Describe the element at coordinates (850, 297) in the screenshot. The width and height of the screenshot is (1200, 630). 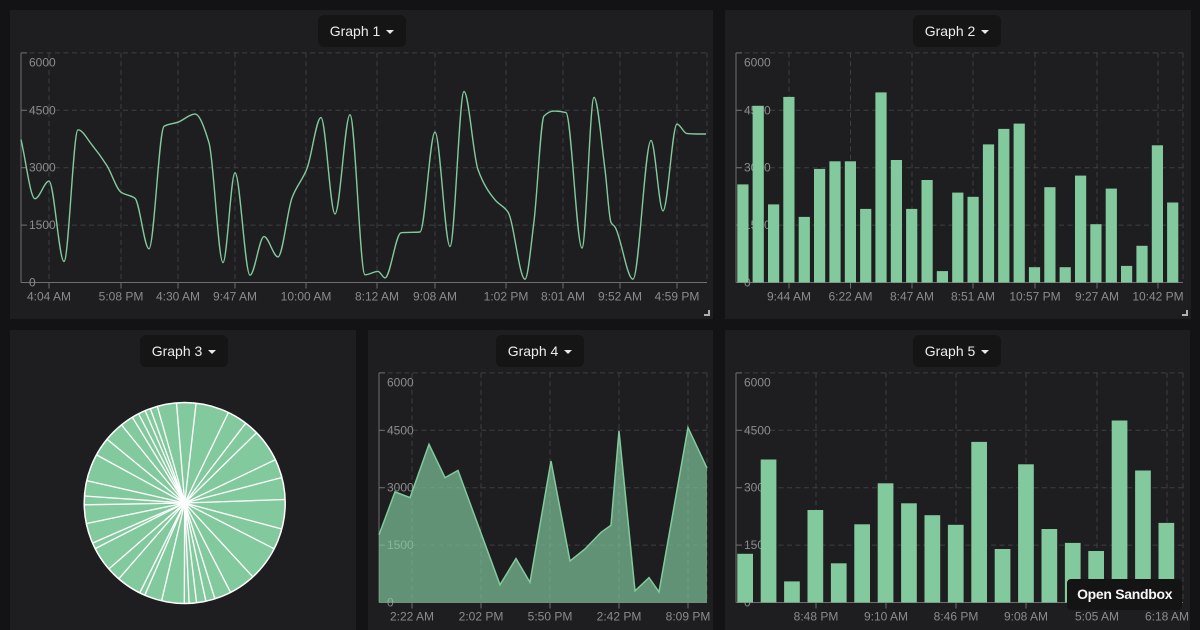
I see `svg-text: 6:22 AM` at that location.